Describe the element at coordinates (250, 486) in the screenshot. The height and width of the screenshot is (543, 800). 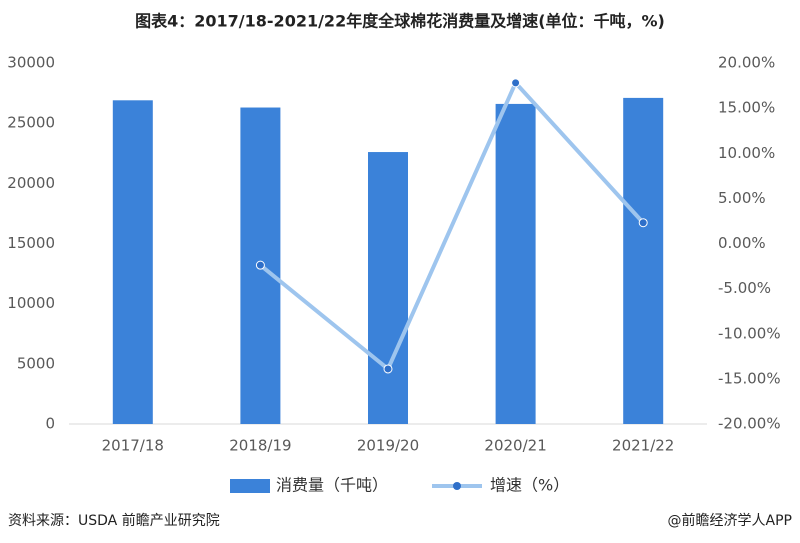
I see `legend-swatch` at that location.